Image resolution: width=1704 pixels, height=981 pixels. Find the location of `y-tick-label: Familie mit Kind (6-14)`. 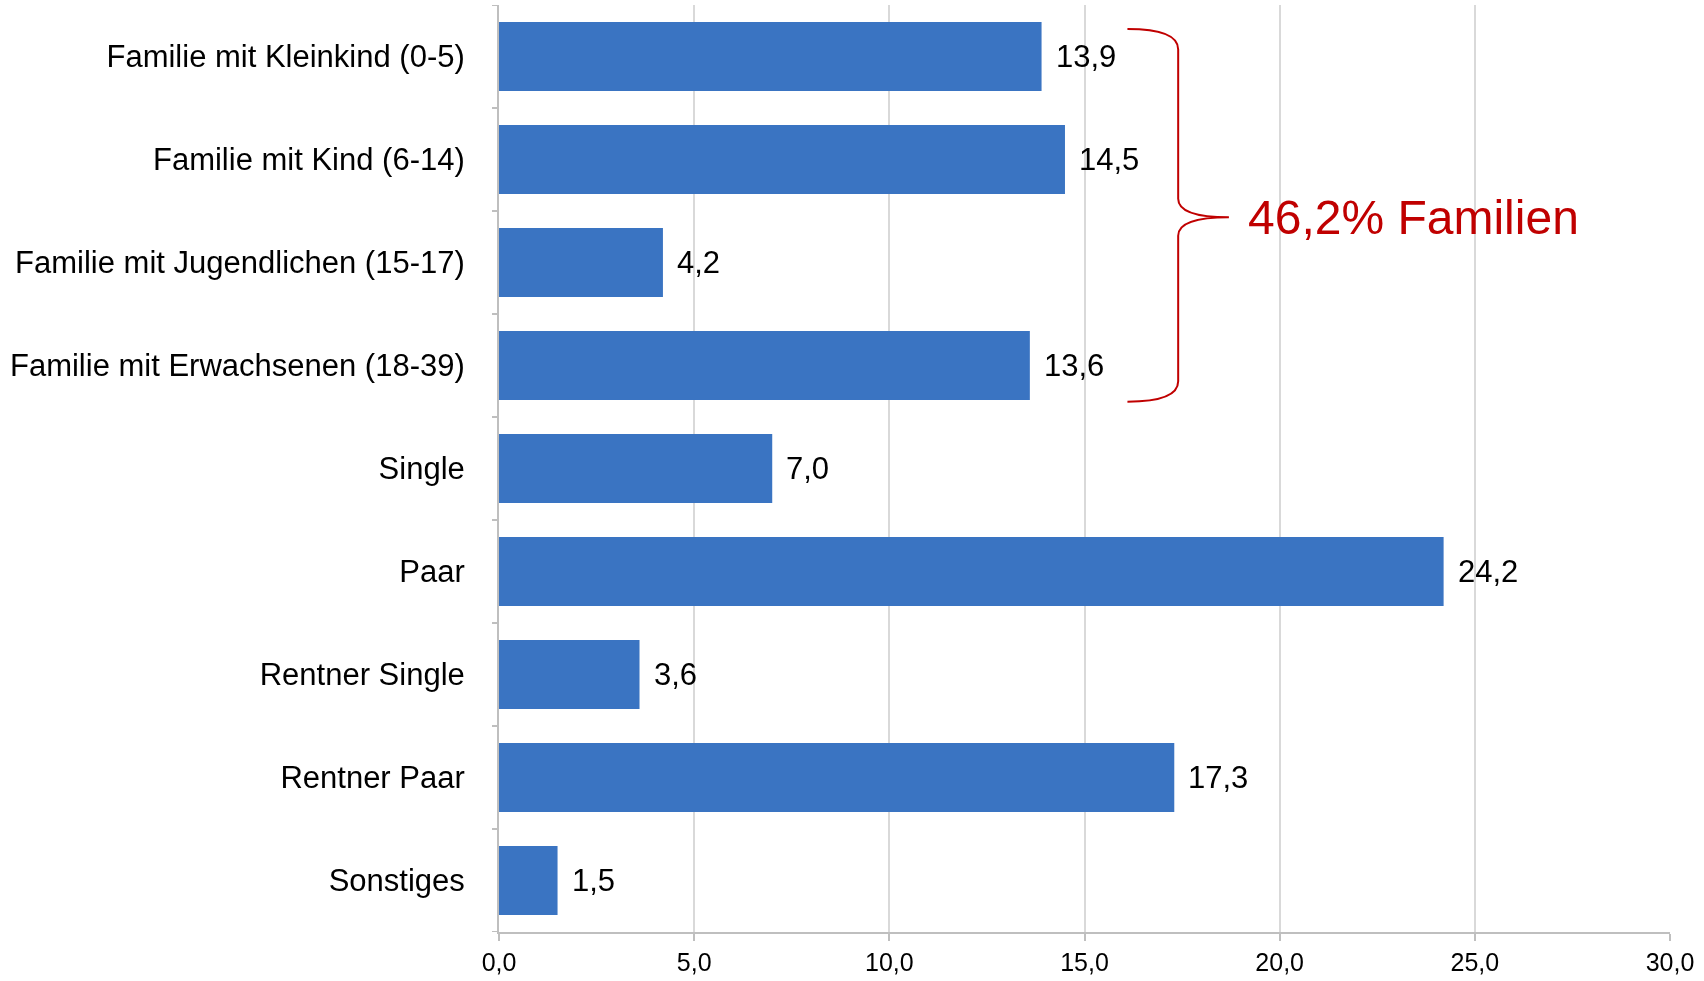

y-tick-label: Familie mit Kind (6-14) is located at coordinates (308, 160).